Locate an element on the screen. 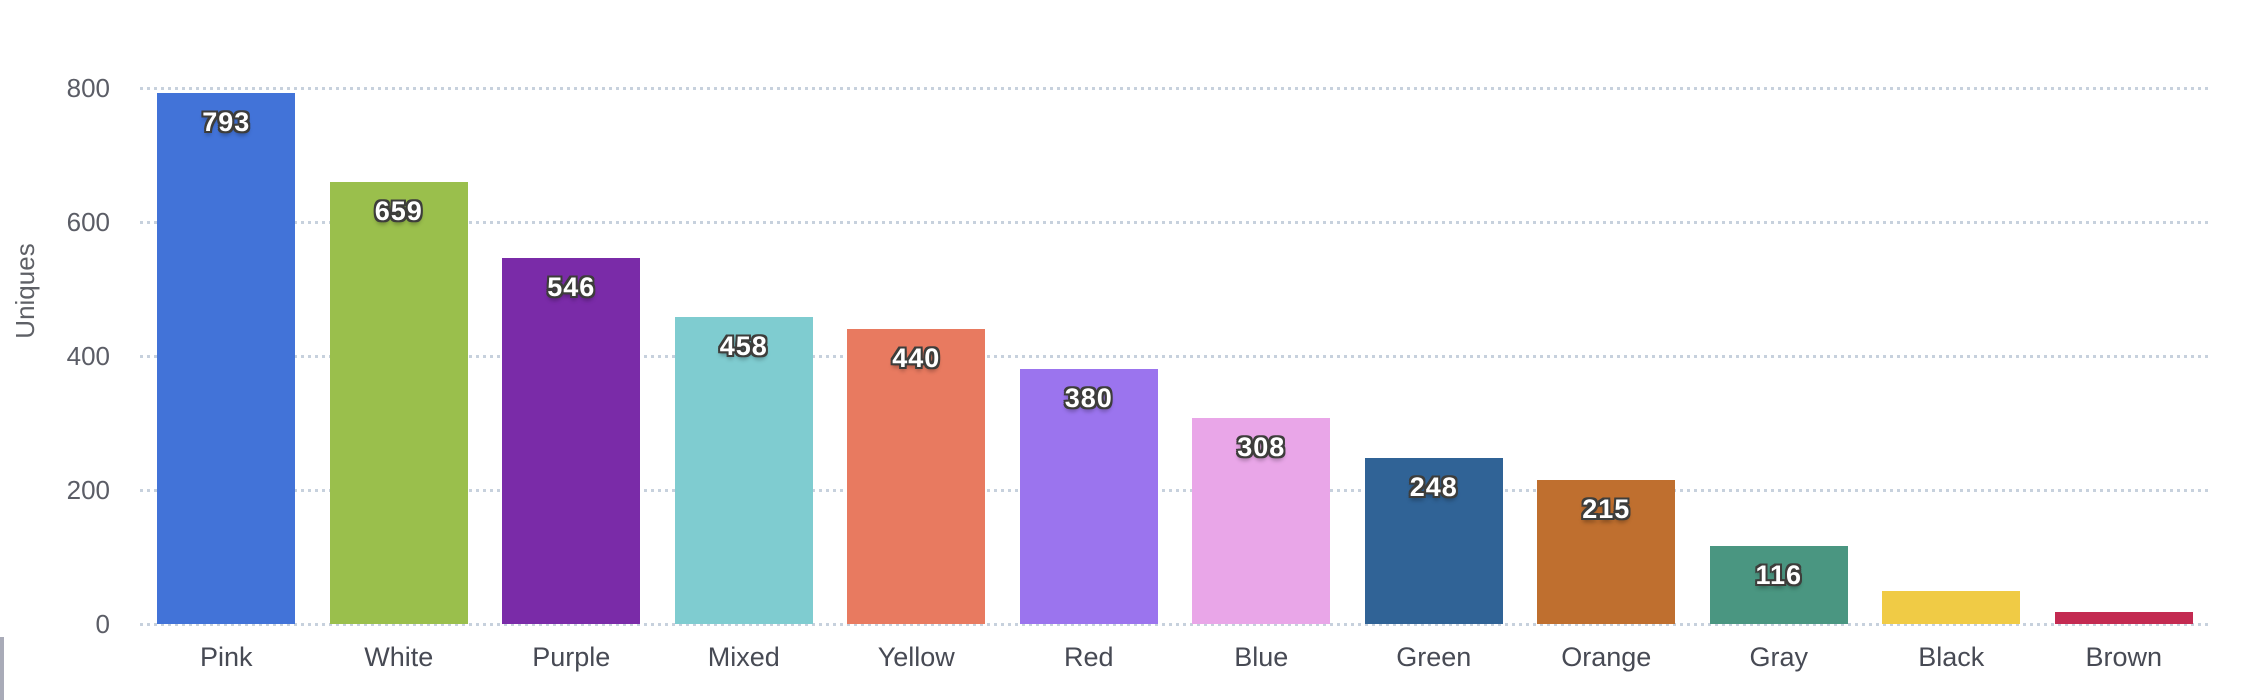  bar-value-label: 440 is located at coordinates (916, 358).